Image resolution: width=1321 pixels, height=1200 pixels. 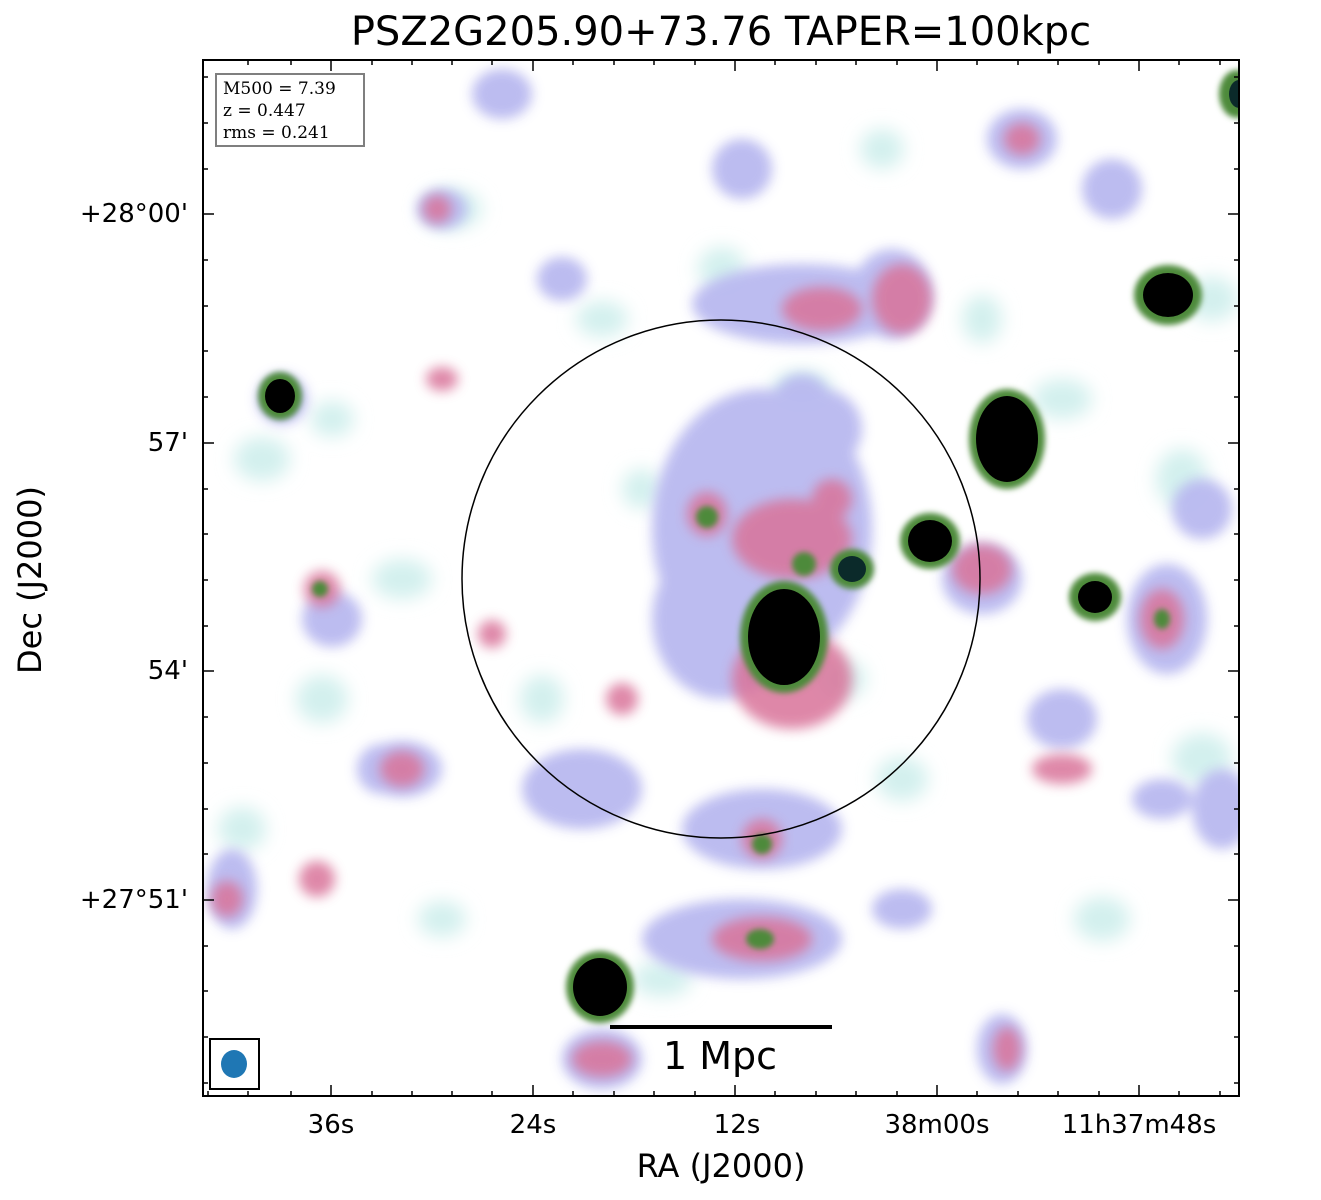 What do you see at coordinates (167, 671) in the screenshot?
I see `y-tick-label: 54'` at bounding box center [167, 671].